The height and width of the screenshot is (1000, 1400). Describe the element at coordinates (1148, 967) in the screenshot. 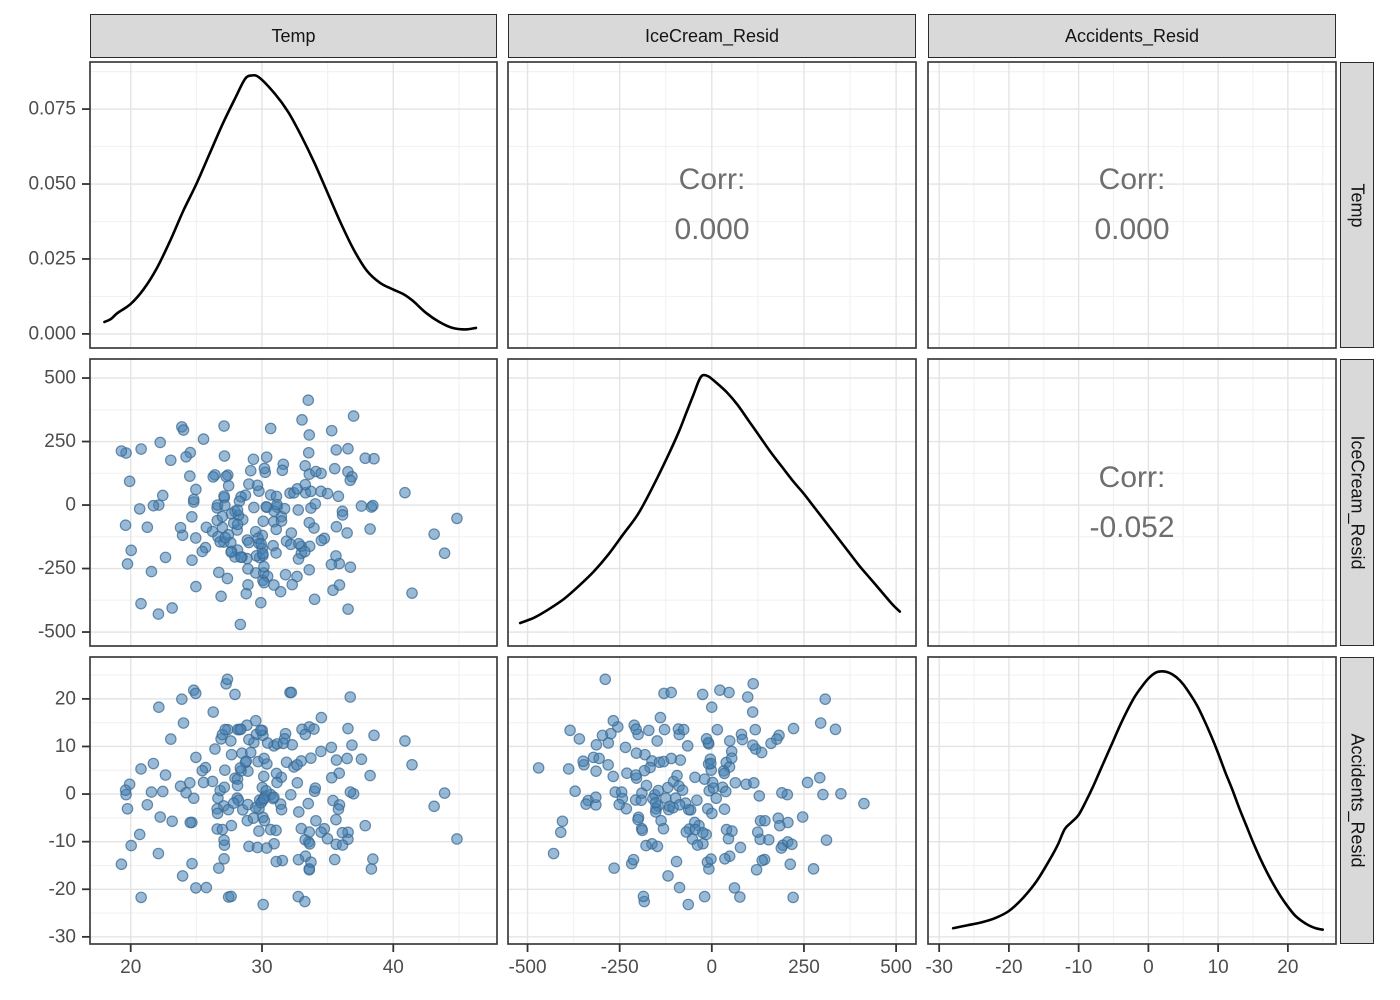

I see `x-tick-label: 0` at that location.